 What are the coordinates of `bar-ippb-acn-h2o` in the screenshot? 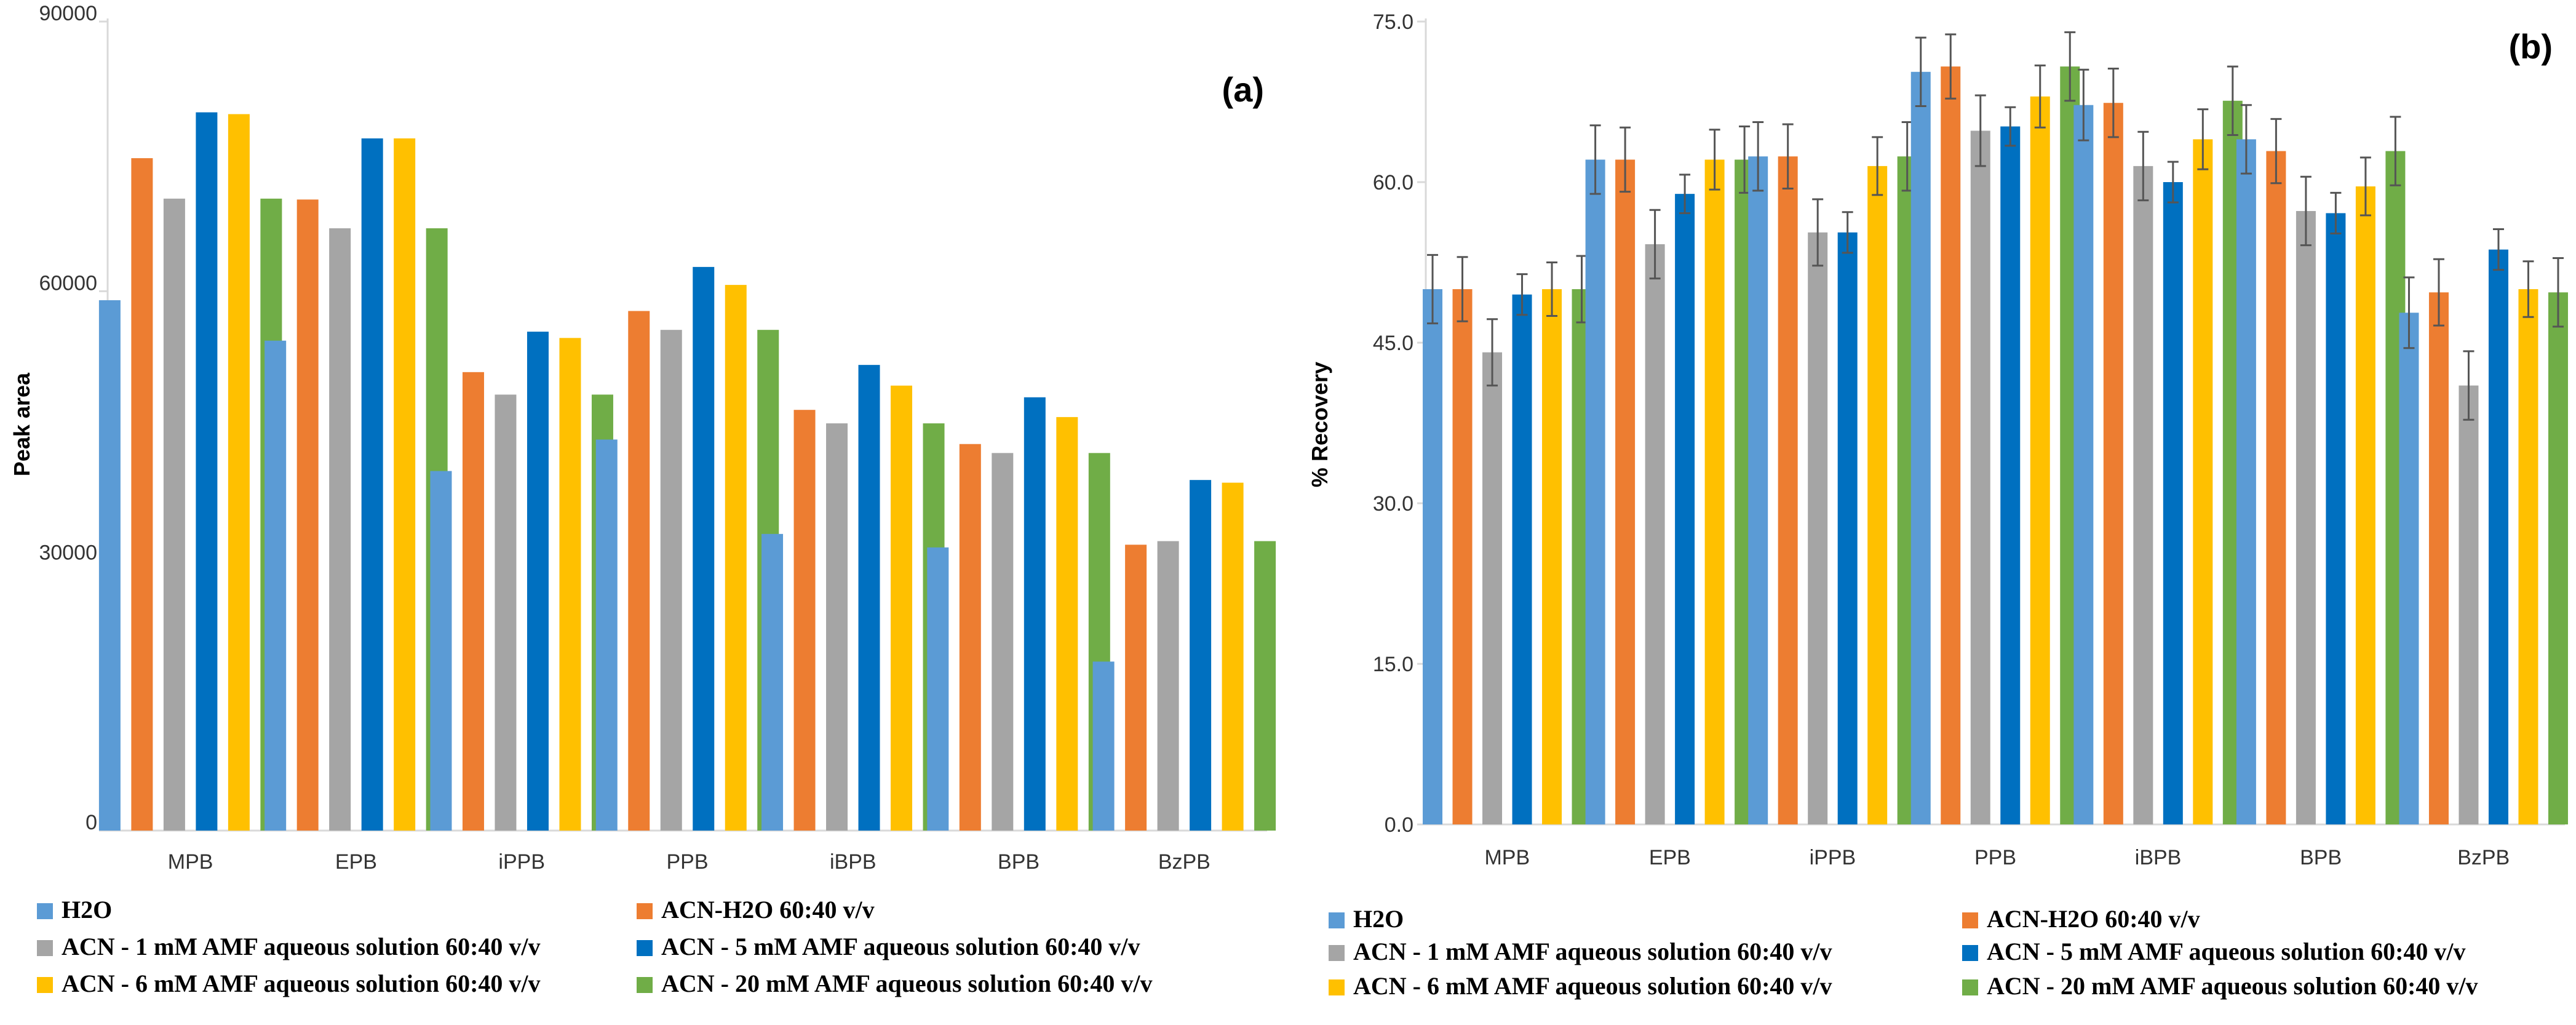 It's located at (1788, 490).